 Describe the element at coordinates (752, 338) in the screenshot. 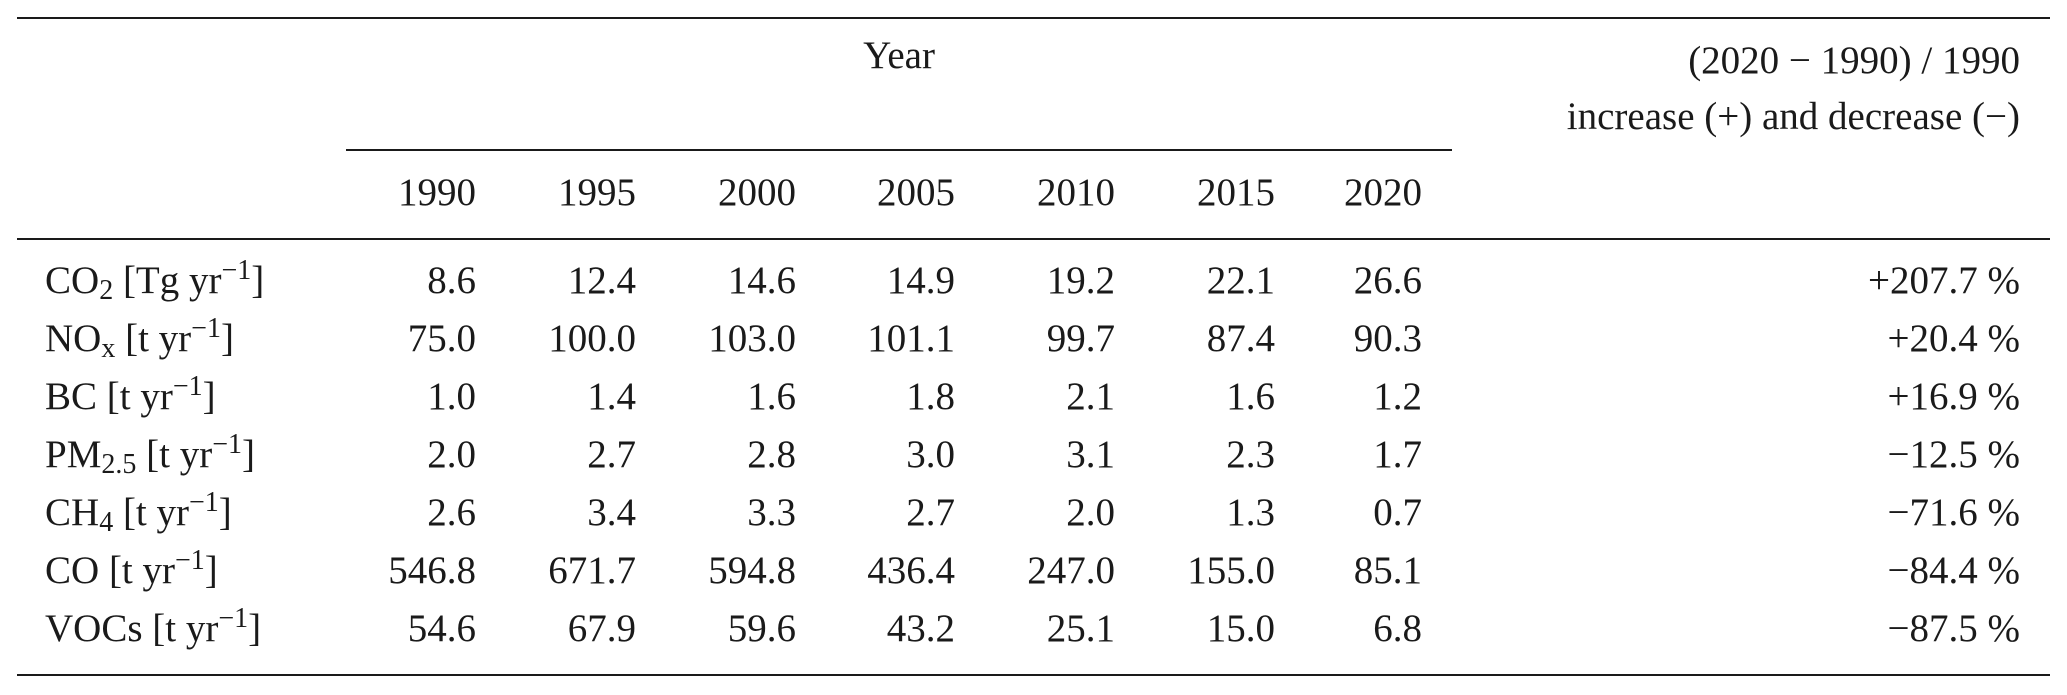

I see `table-cell-2000: 103.0` at that location.